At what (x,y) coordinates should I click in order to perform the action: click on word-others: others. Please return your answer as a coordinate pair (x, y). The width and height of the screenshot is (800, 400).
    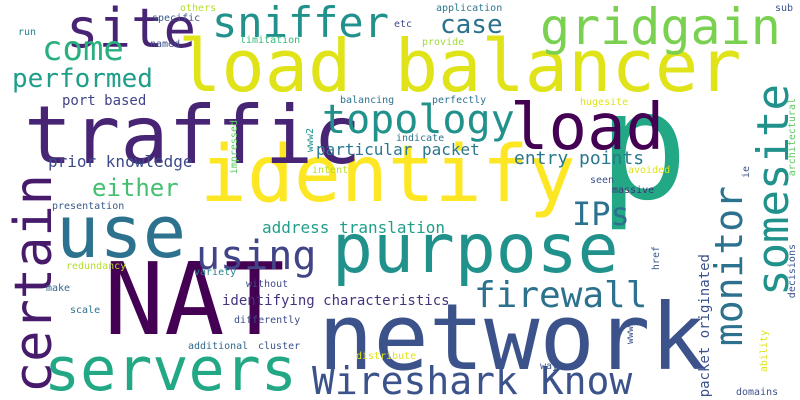
    Looking at the image, I should click on (198, 8).